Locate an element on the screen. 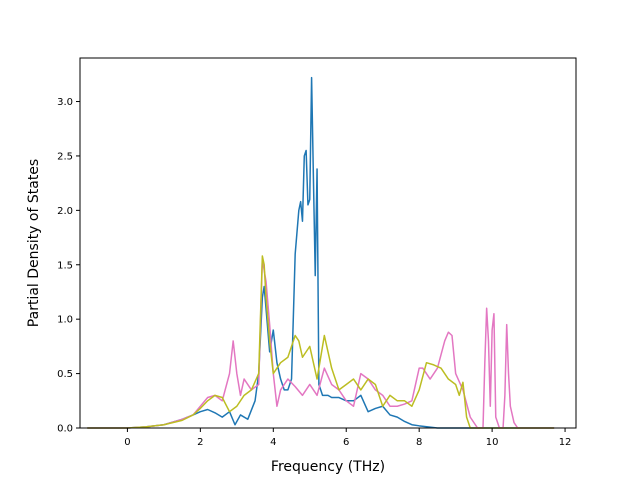  x-tick-label: 6 is located at coordinates (346, 442).